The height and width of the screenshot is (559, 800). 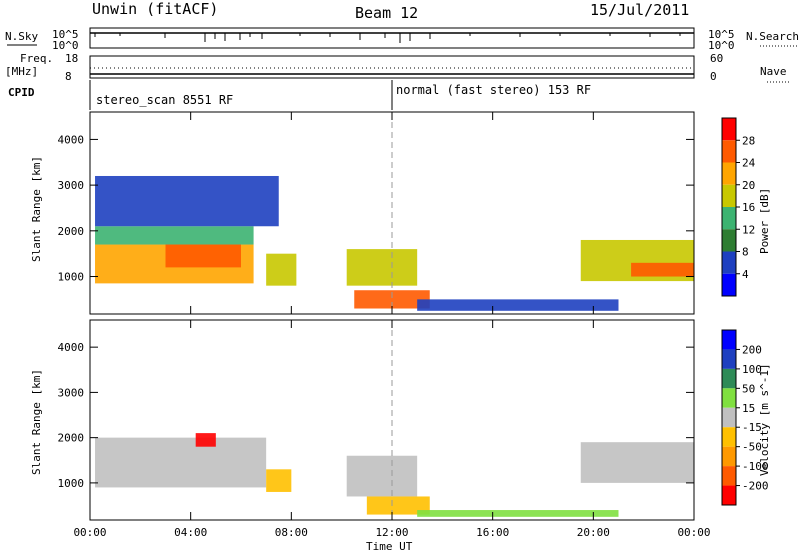 I want to click on xlabel: Time UT, so click(x=389, y=546).